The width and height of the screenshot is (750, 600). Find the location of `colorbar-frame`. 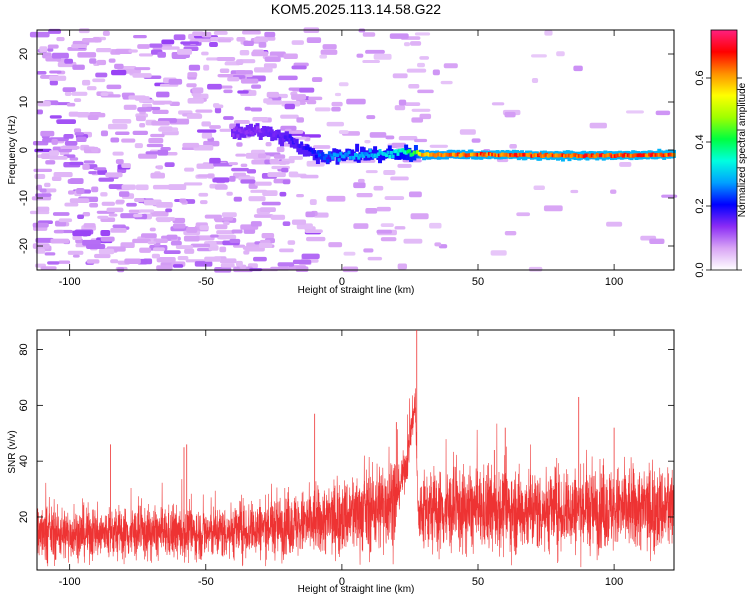

colorbar-frame is located at coordinates (724, 150).